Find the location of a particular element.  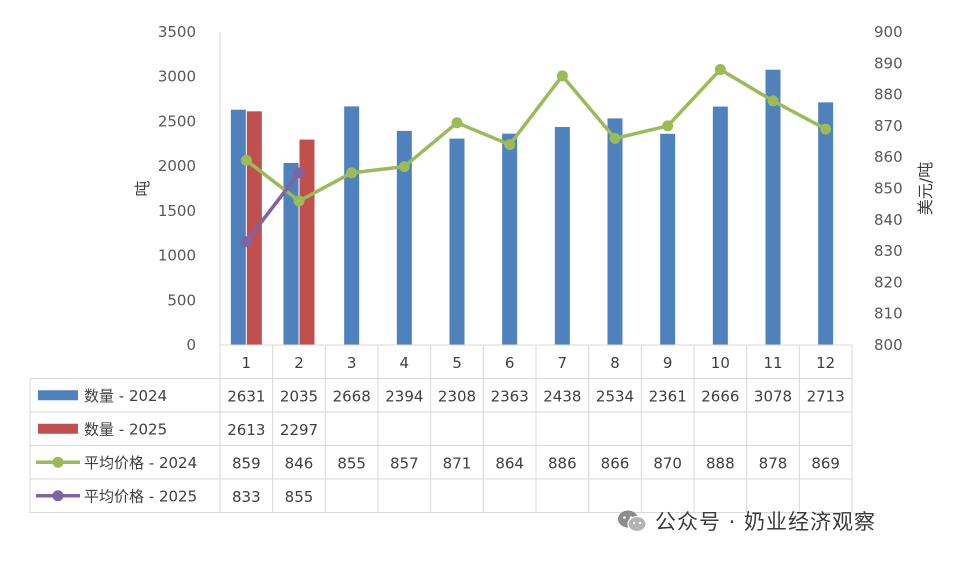

y-tick-left-label: 2000 is located at coordinates (177, 166).